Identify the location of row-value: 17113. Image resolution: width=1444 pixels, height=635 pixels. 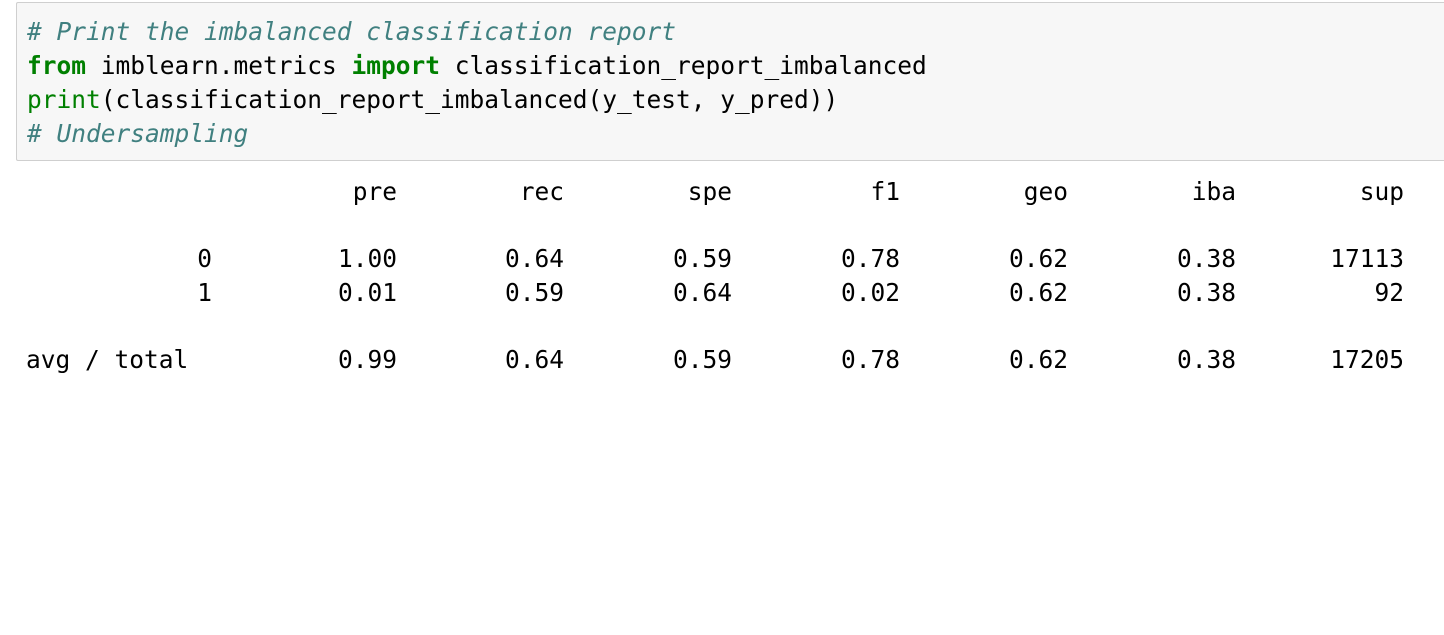
(1367, 258).